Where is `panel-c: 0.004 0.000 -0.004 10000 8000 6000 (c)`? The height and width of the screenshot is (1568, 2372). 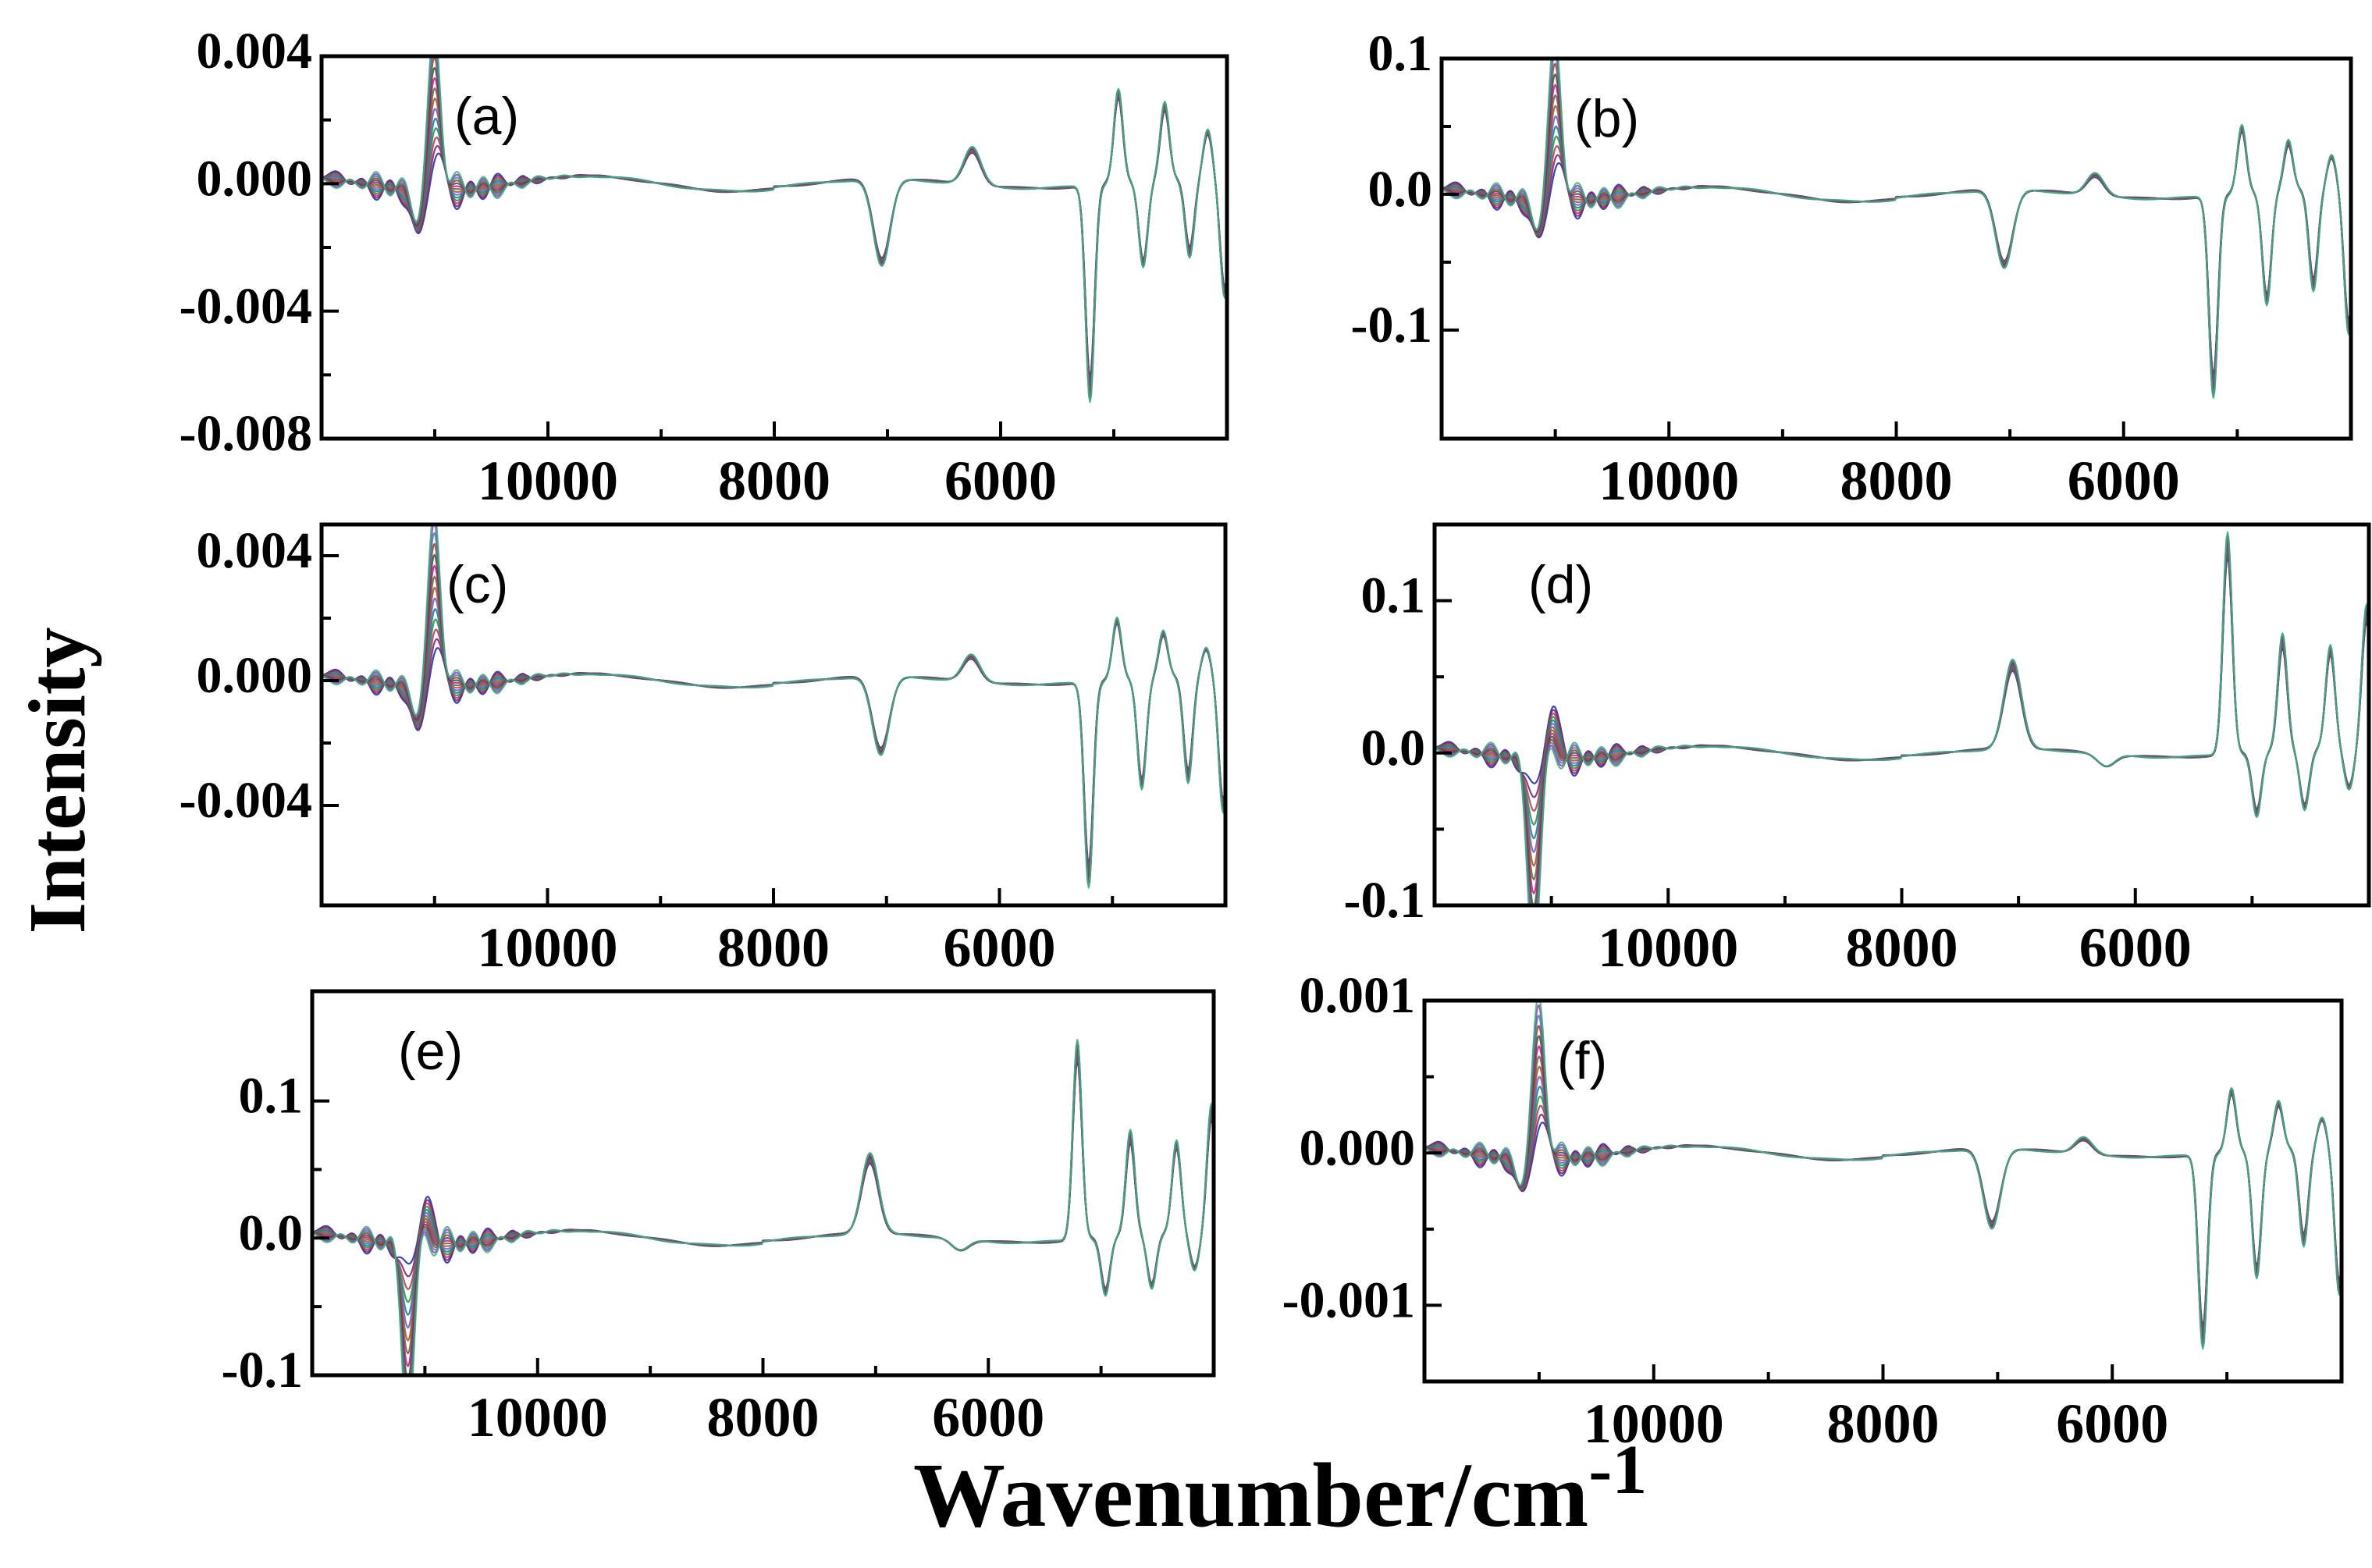 panel-c: 0.004 0.000 -0.004 10000 8000 6000 (c) is located at coordinates (704, 750).